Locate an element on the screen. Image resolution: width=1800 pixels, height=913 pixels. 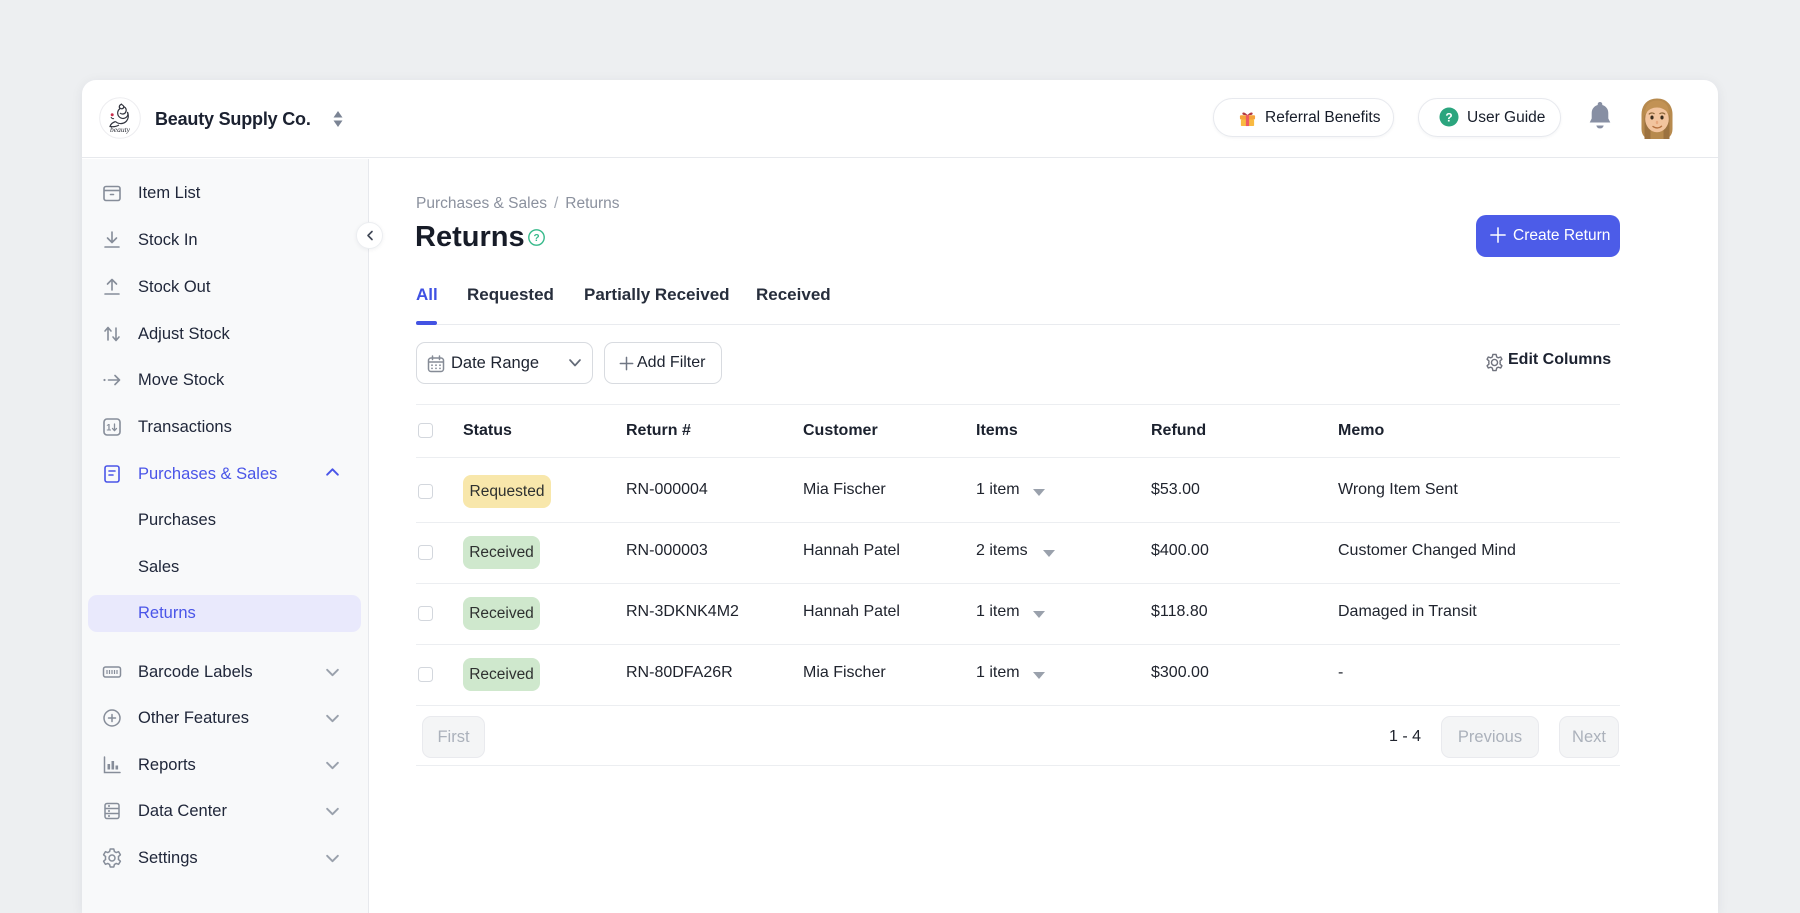
svg-text: beauty is located at coordinates (120, 129).